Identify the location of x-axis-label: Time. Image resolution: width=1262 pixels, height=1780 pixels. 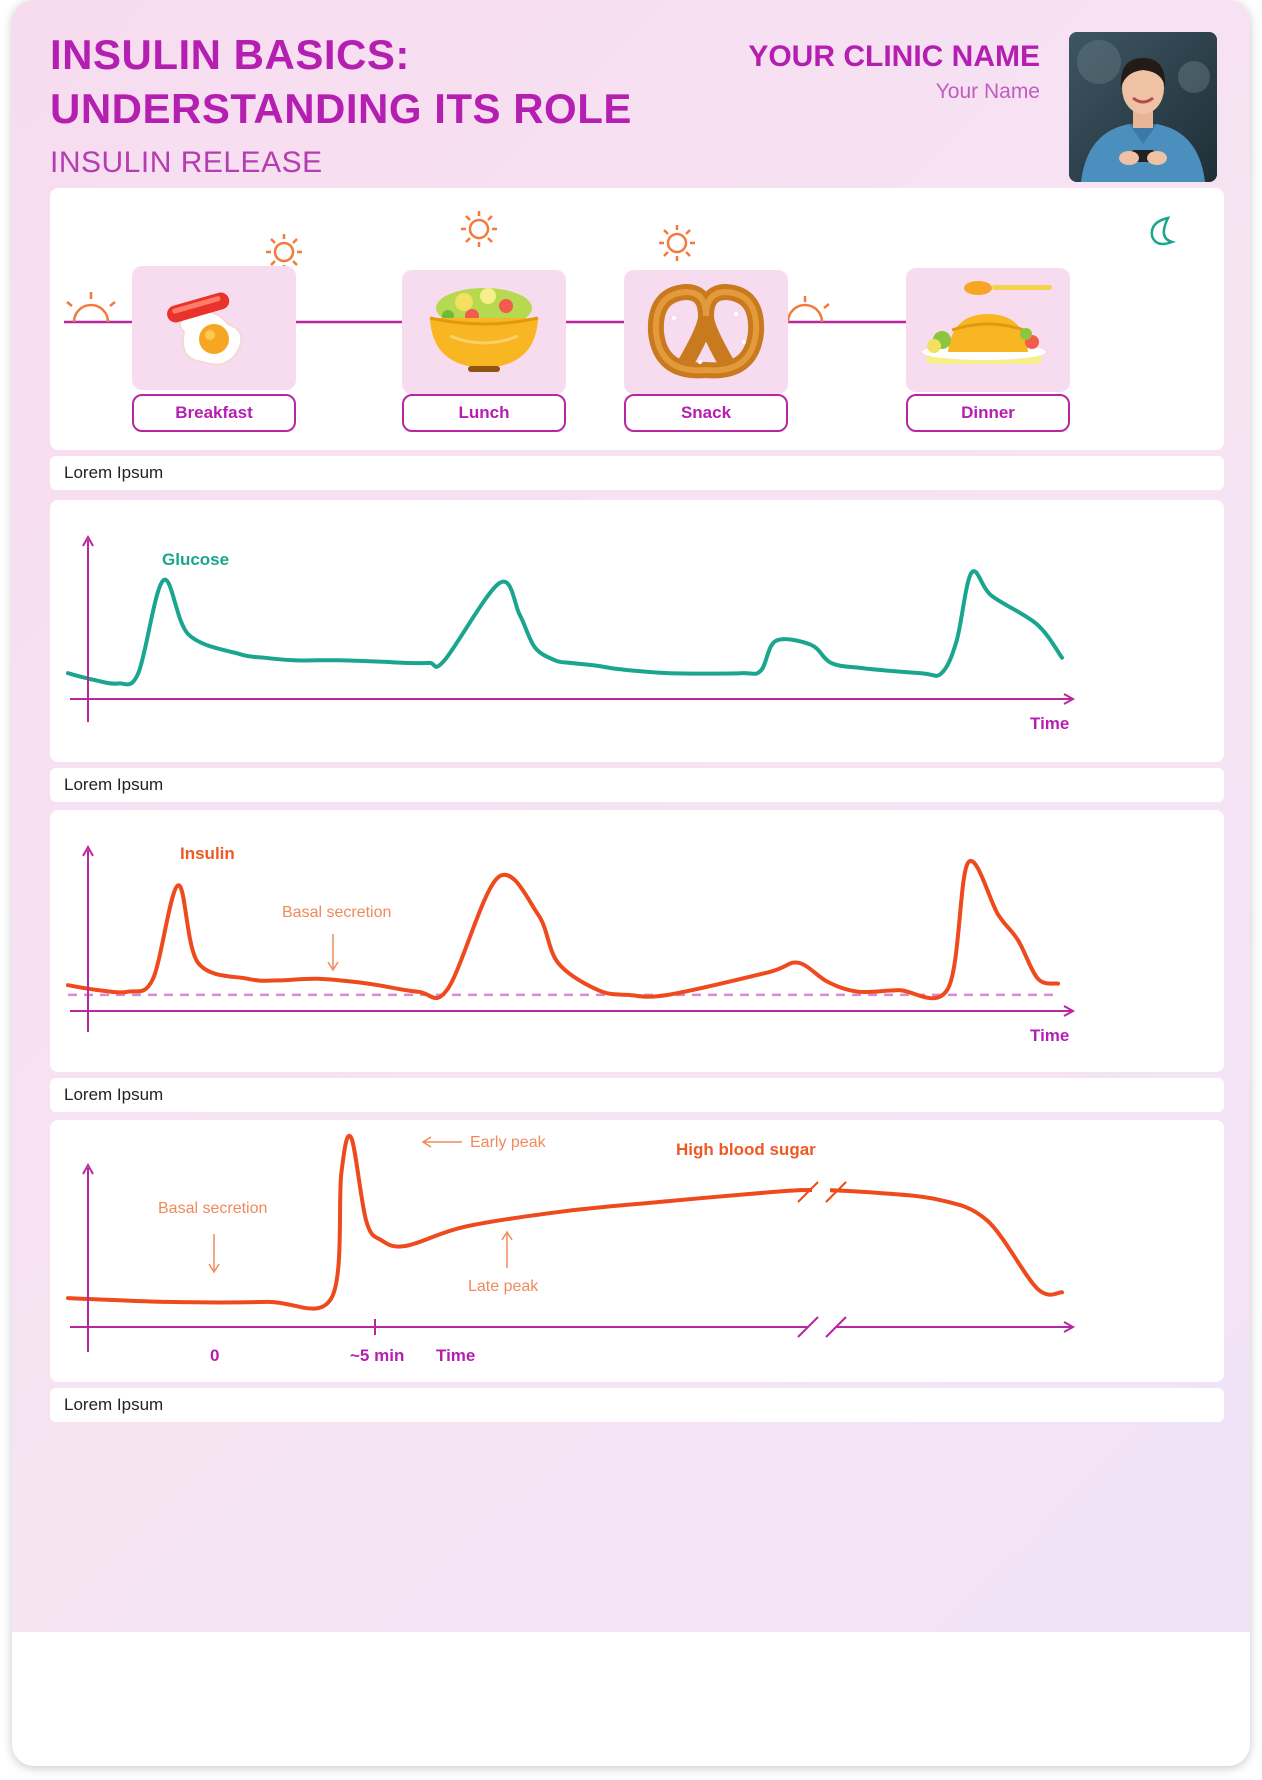
(456, 1355).